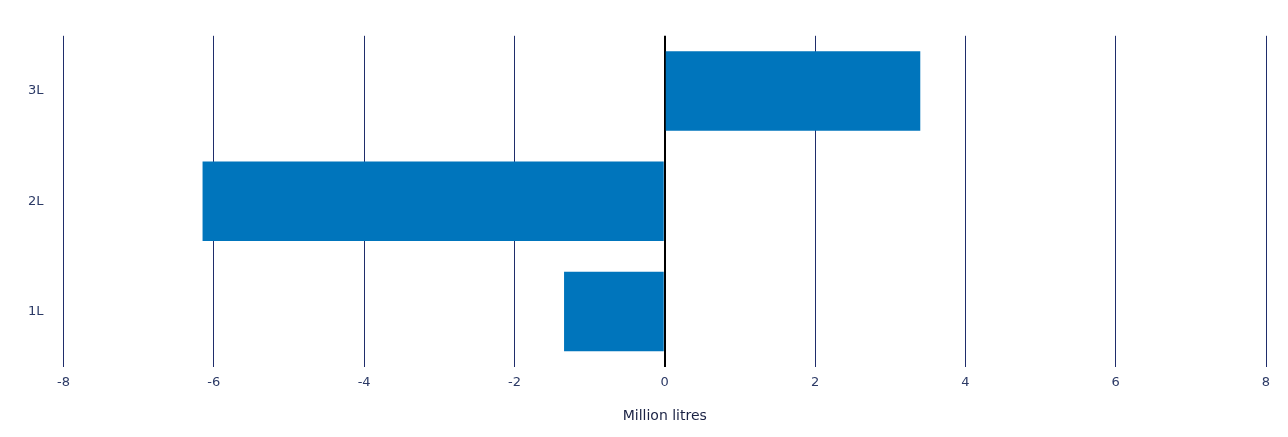 Image resolution: width=1288 pixels, height=437 pixels. Describe the element at coordinates (214, 381) in the screenshot. I see `x-tick-label: -6` at that location.